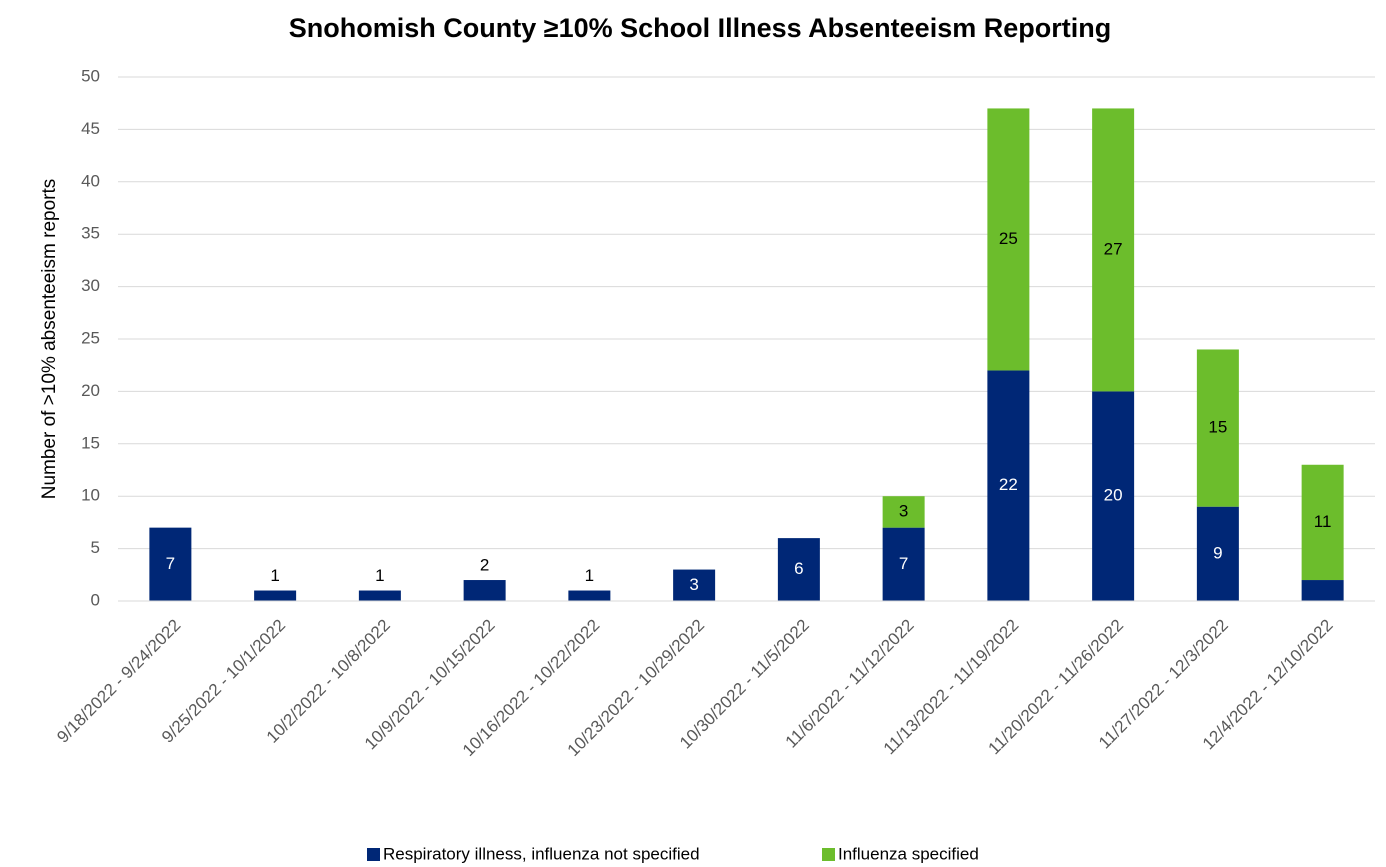 This screenshot has height=867, width=1386. I want to click on data-label: 27, so click(1113, 248).